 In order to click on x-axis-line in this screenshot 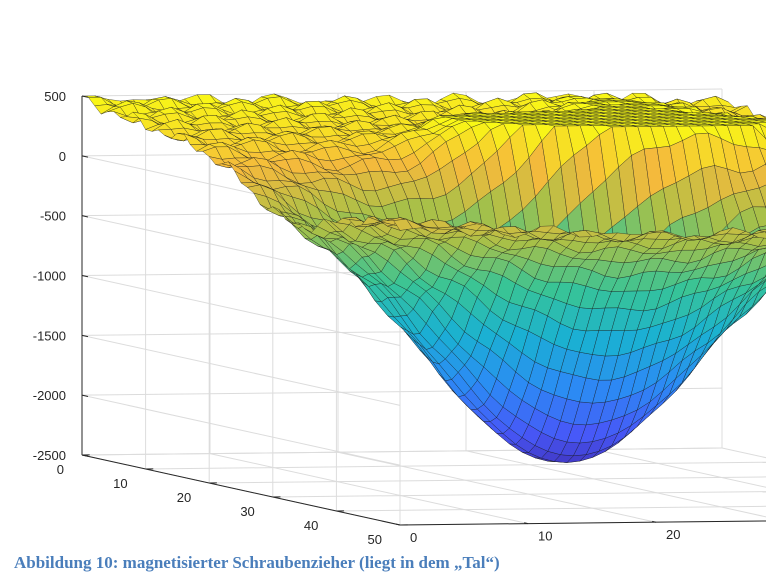, I will do `click(241, 490)`.